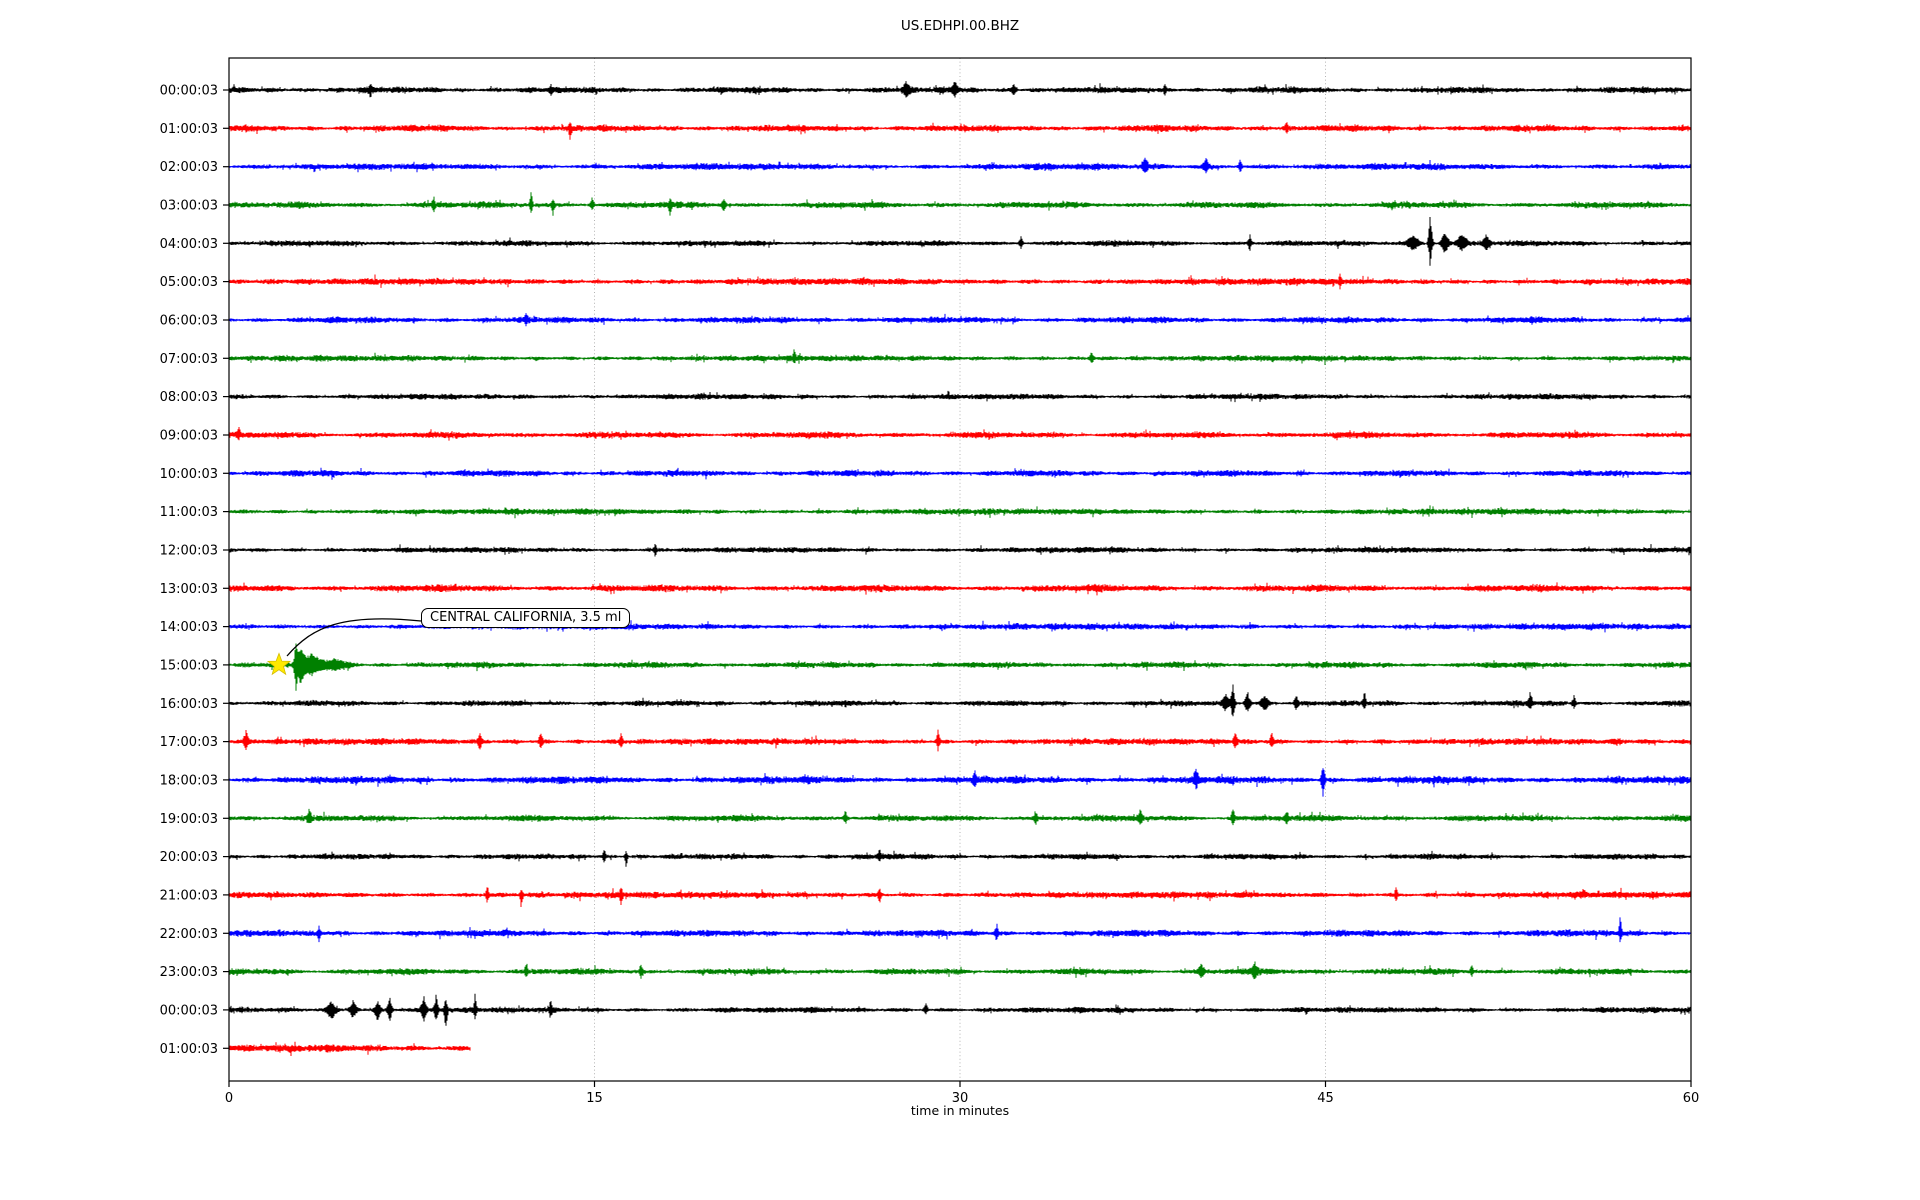 Image resolution: width=1920 pixels, height=1200 pixels. Describe the element at coordinates (189, 91) in the screenshot. I see `row-label-0: 00:00:03` at that location.